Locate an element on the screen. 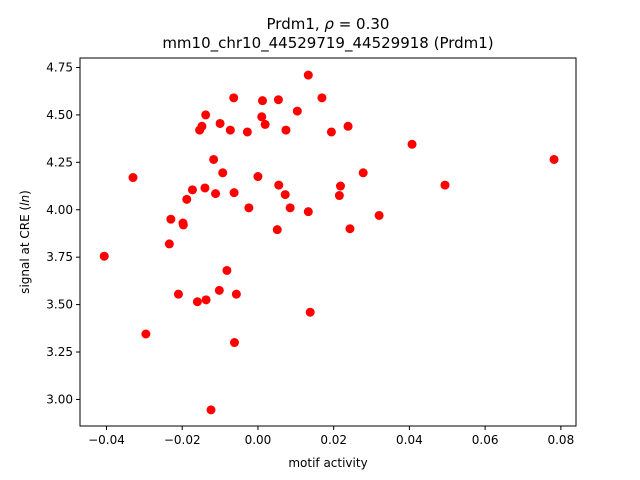 Image resolution: width=640 pixels, height=480 pixels. x-tick-label: −0.04 is located at coordinates (106, 440).